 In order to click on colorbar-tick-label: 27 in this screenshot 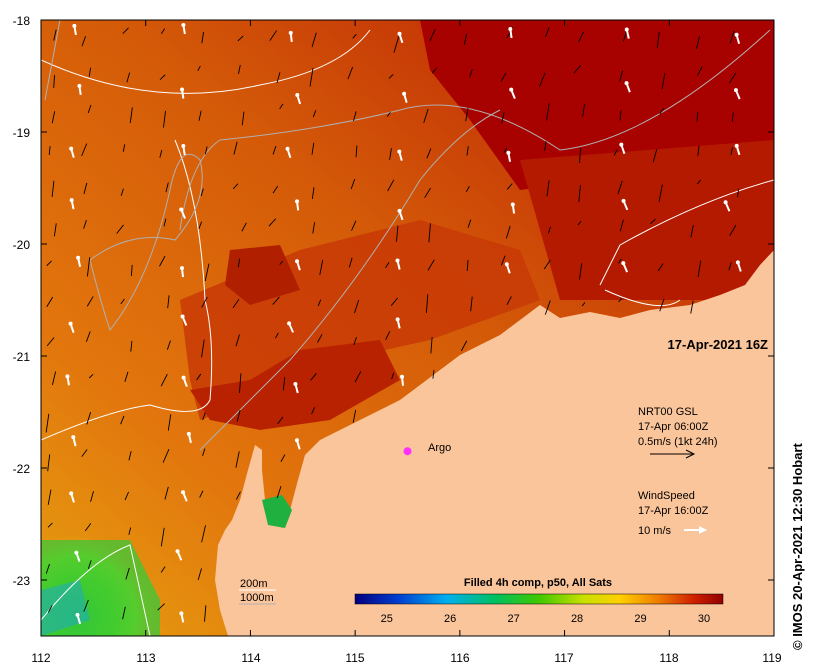, I will do `click(513, 619)`.